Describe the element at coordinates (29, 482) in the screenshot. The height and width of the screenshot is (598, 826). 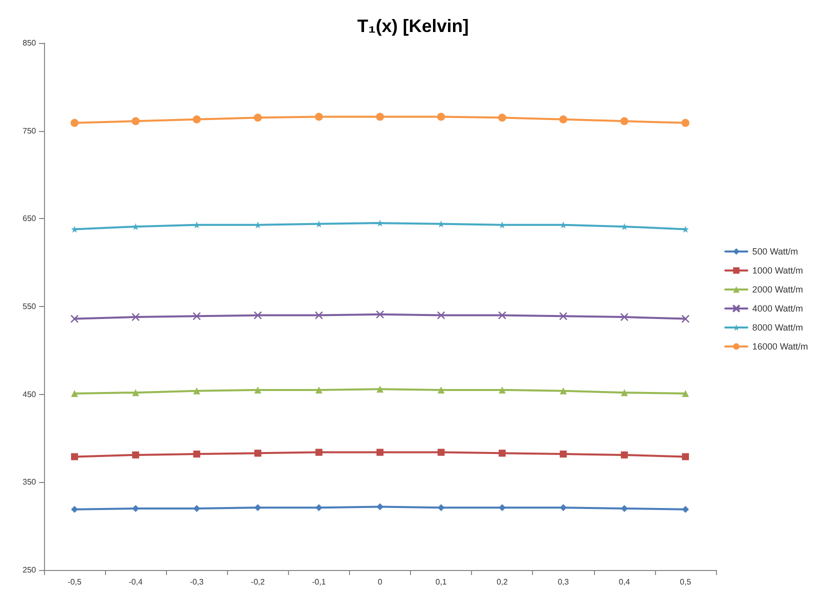
I see `y-tick-label: 350` at that location.